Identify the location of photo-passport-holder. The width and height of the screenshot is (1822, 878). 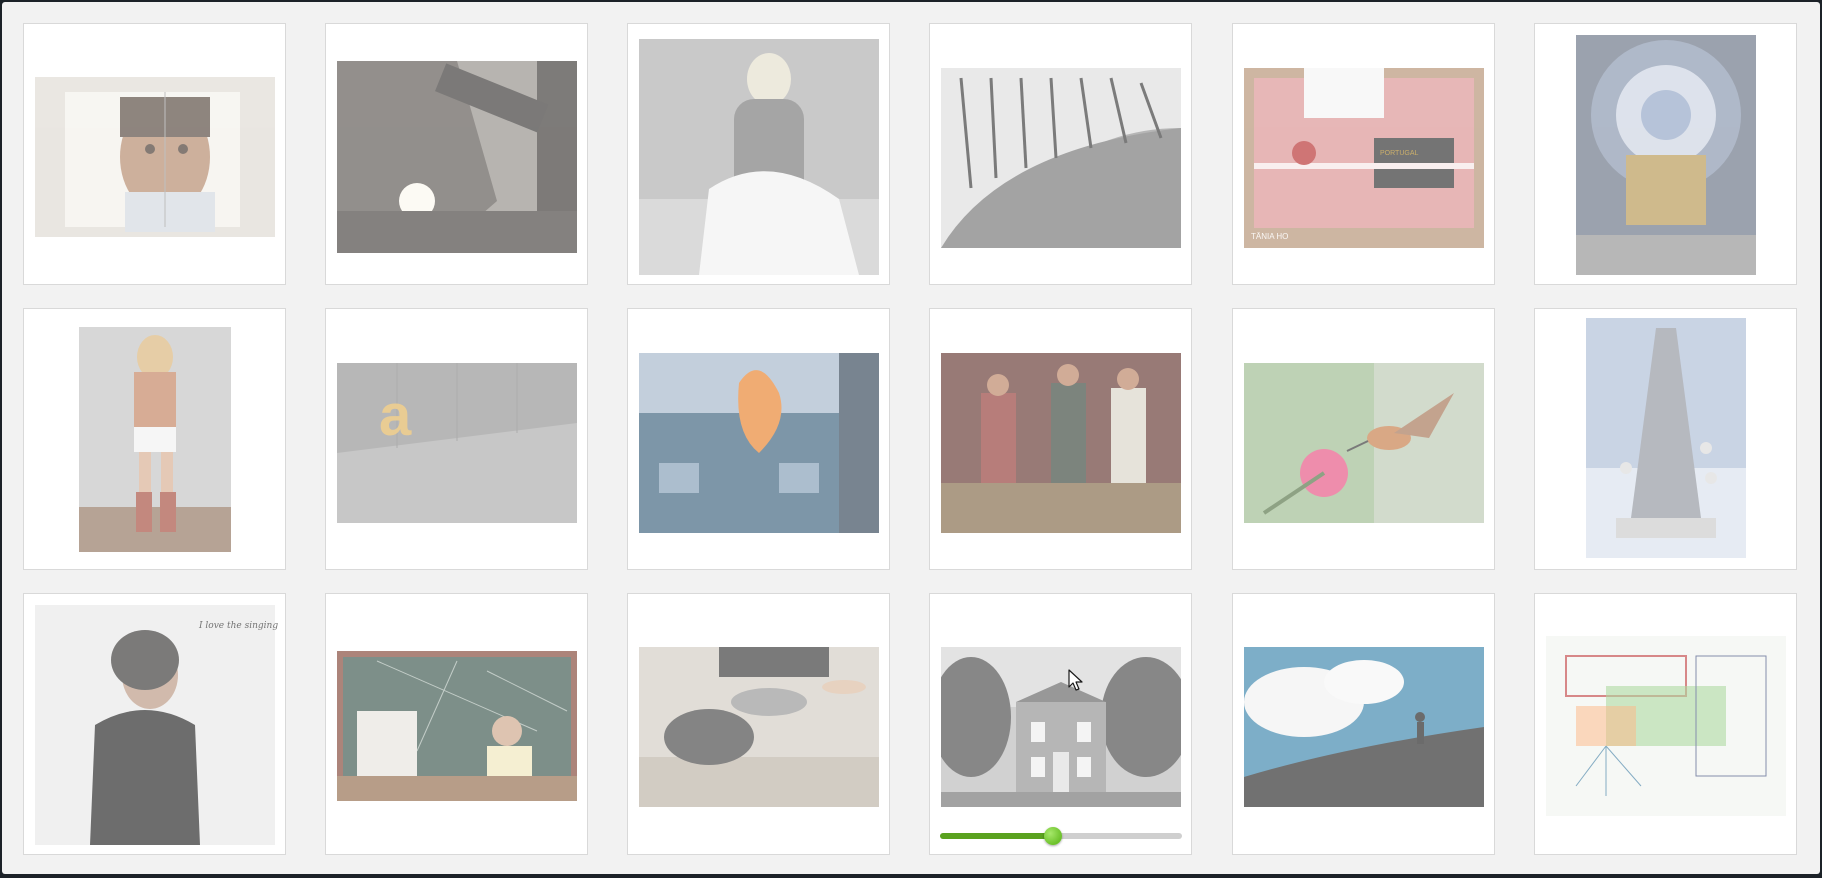
(1364, 158).